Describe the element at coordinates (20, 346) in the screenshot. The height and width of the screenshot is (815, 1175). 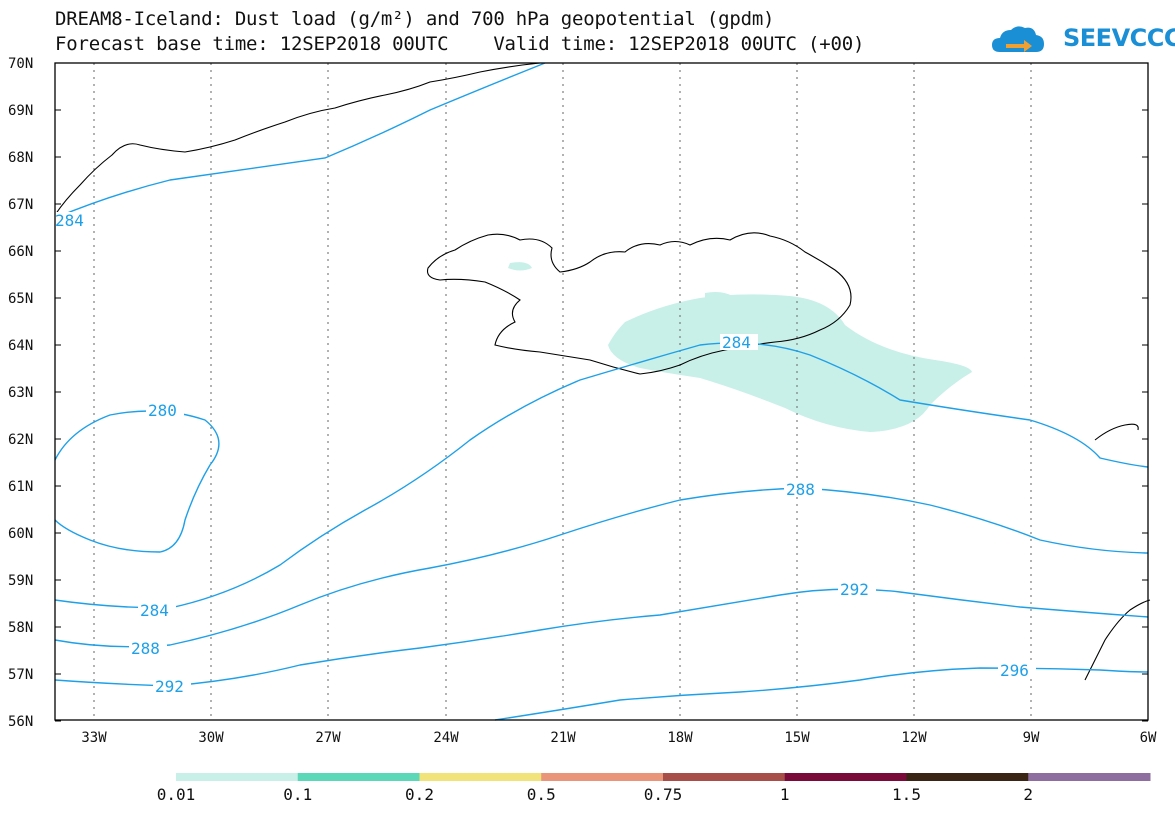
I see `lat-label: 64N` at that location.